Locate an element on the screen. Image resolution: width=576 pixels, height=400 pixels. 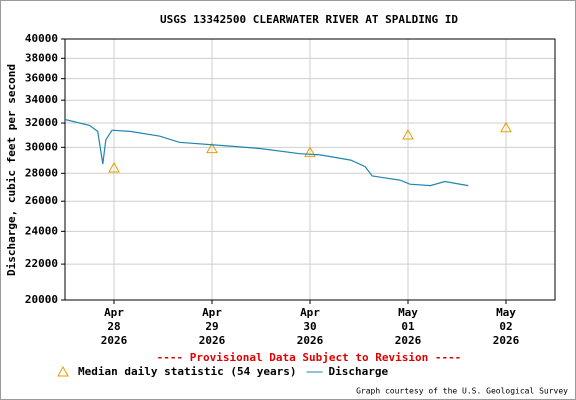
x-tick-label: 30 is located at coordinates (309, 326).